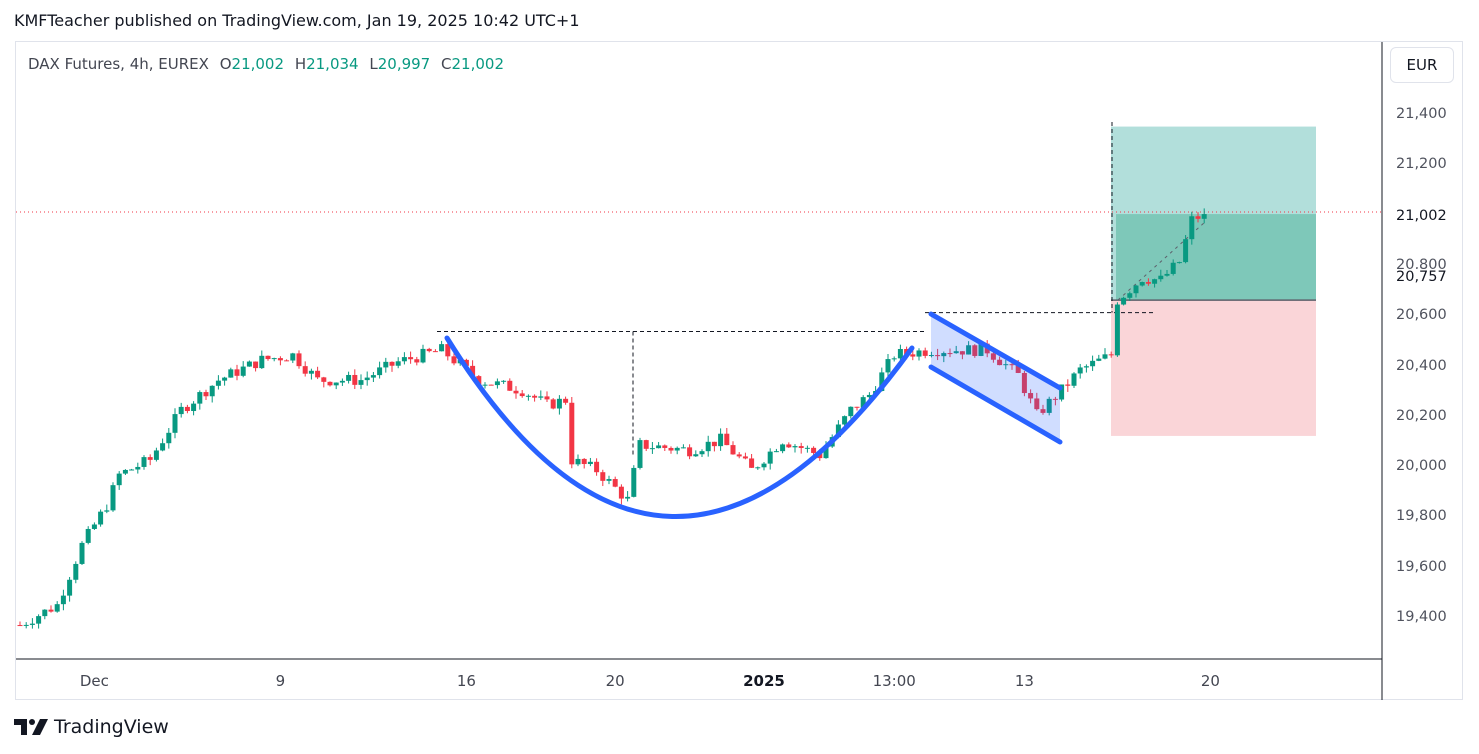  I want to click on target-zone-filled, so click(1216, 257).